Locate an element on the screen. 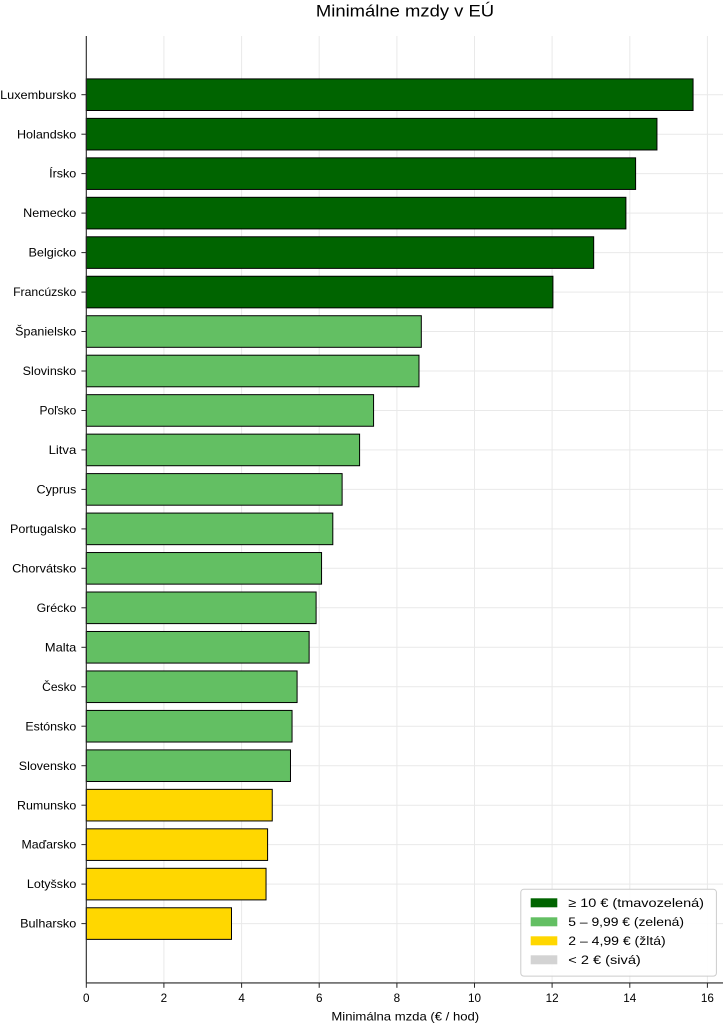  svg-text: Cyprus is located at coordinates (57, 490).